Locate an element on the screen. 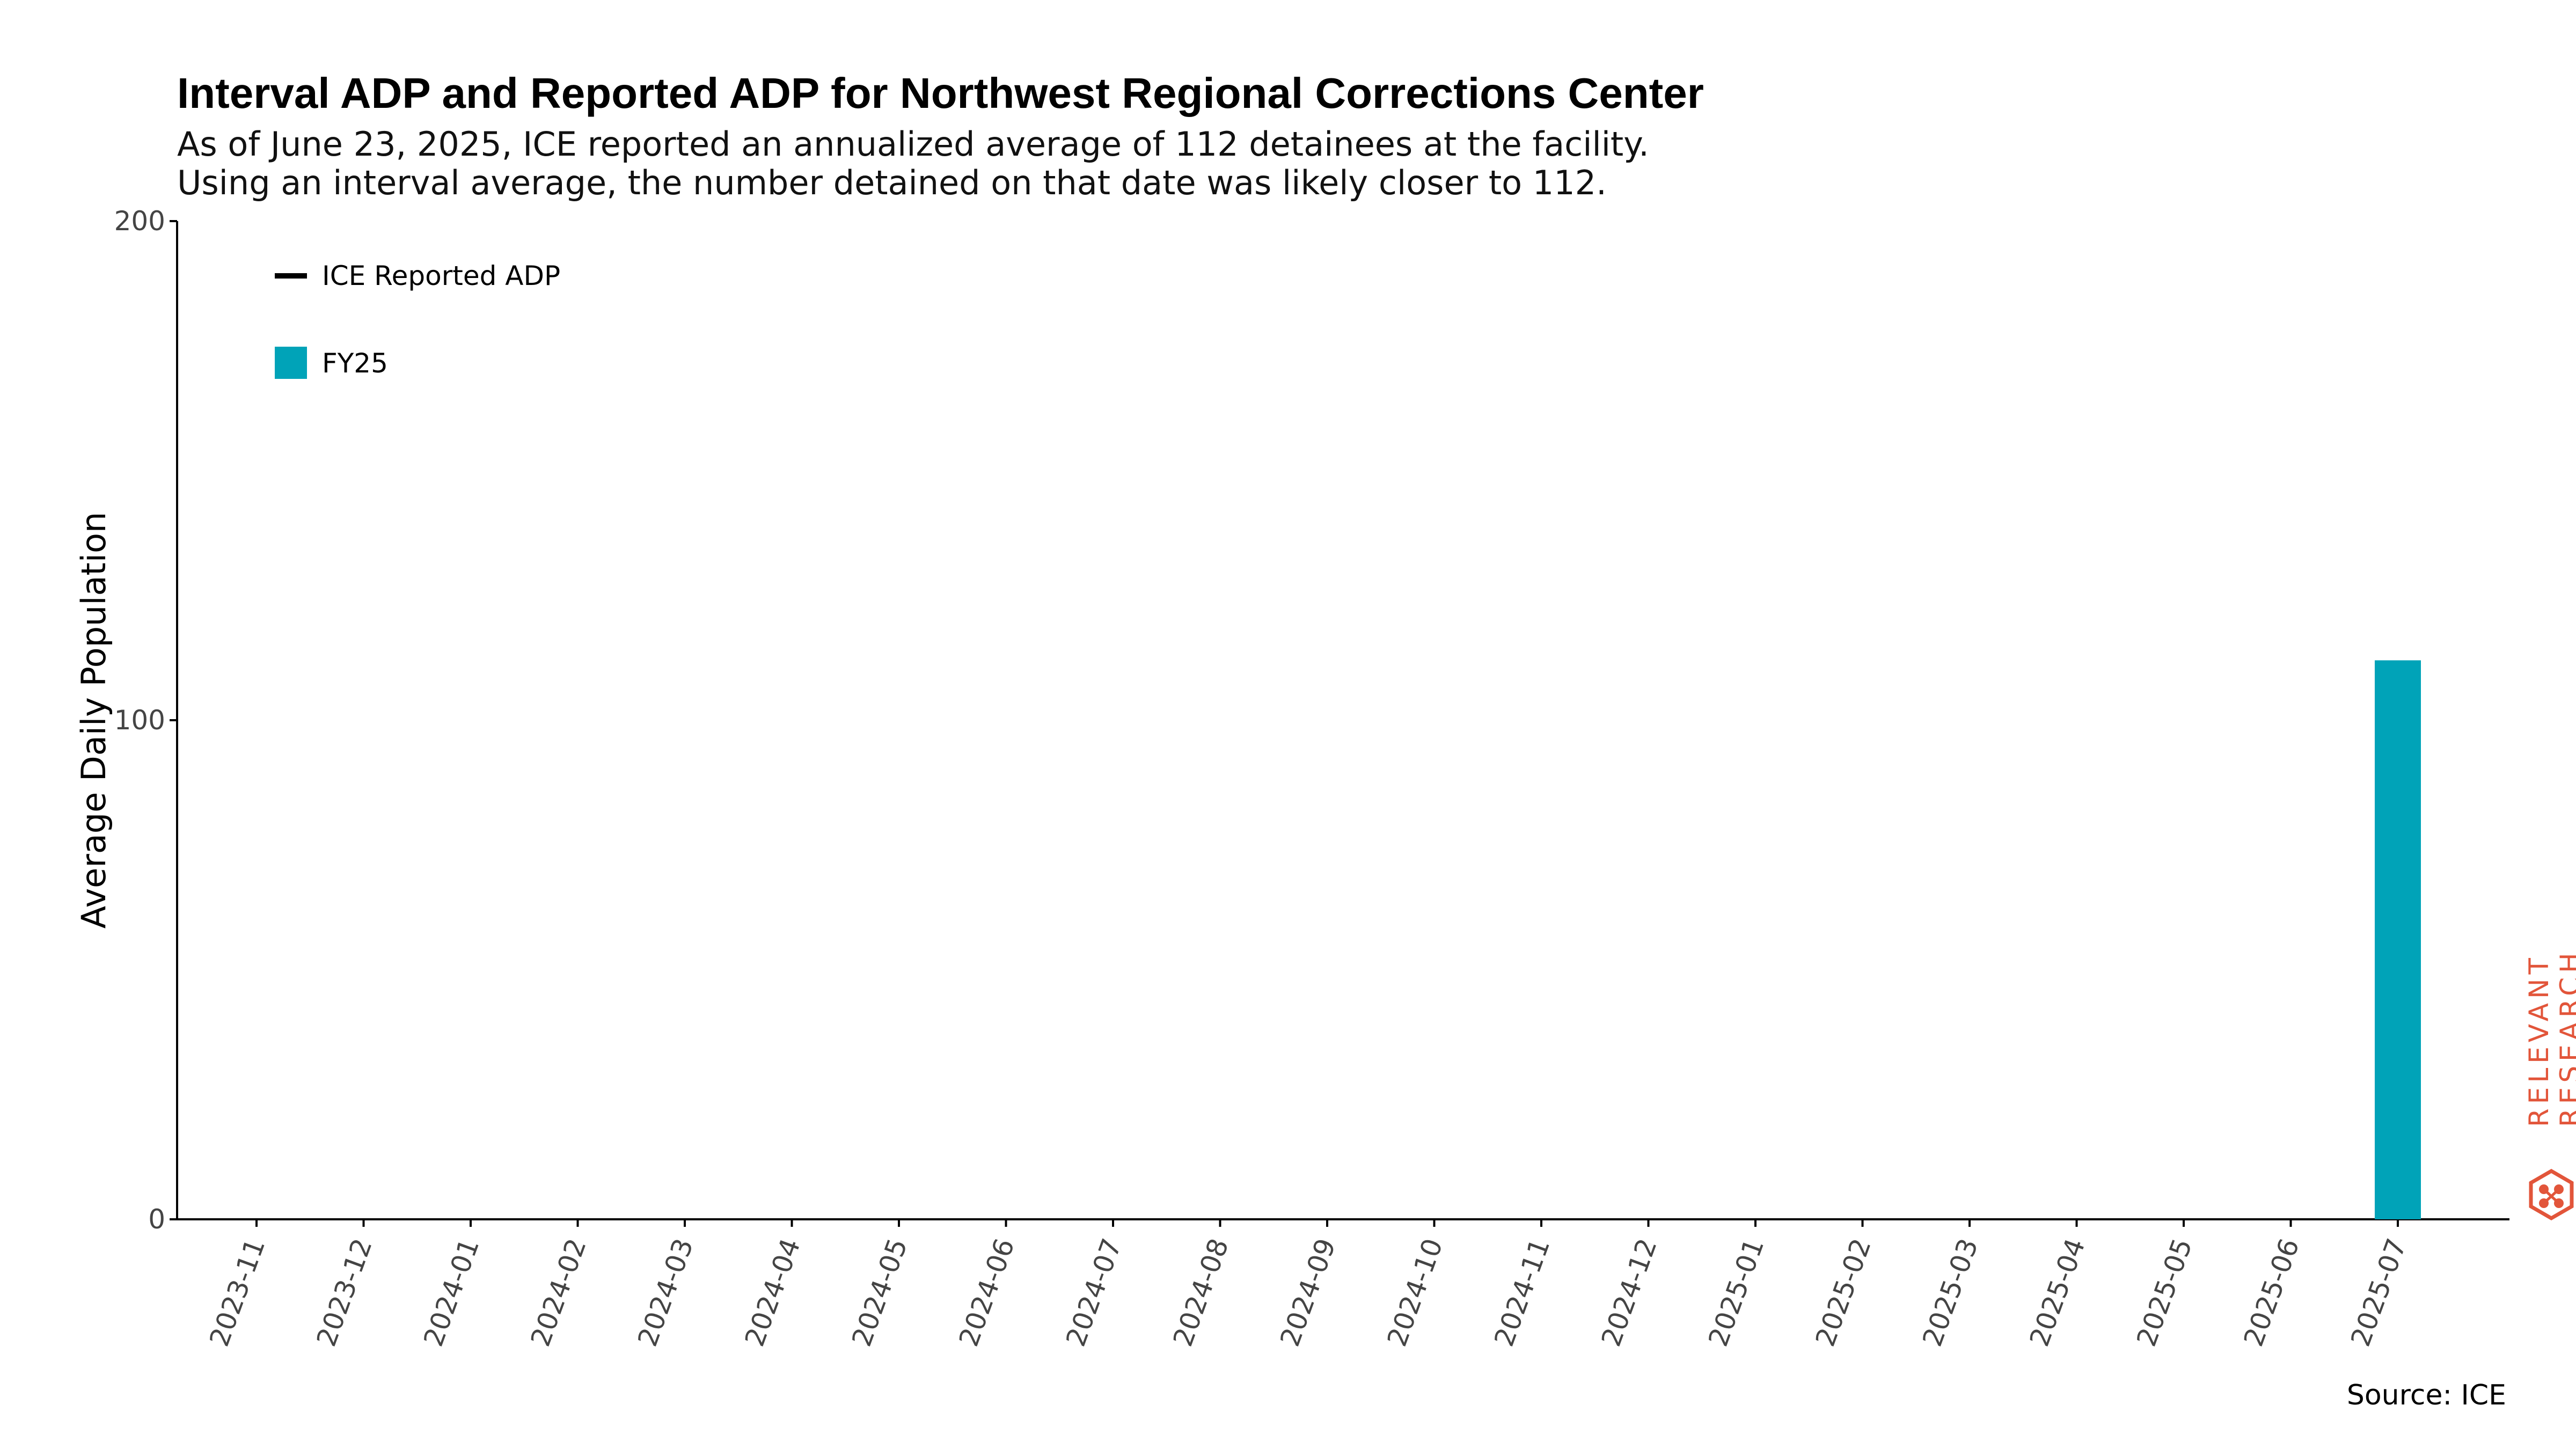 This screenshot has width=2576, height=1449. x-tick-label: 2024-08 is located at coordinates (1201, 1292).